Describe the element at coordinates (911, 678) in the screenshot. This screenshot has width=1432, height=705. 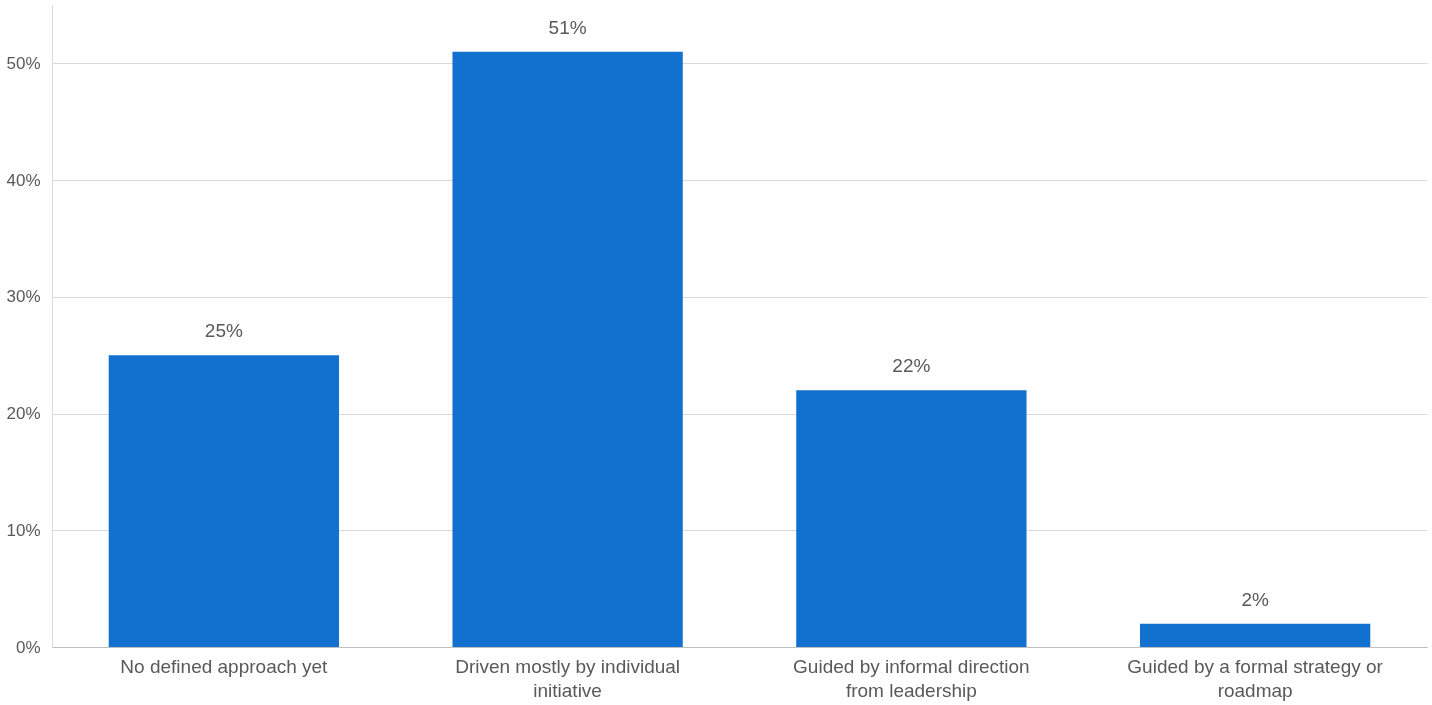
I see `x-tick-label: Guided by informal direction from leadership` at that location.